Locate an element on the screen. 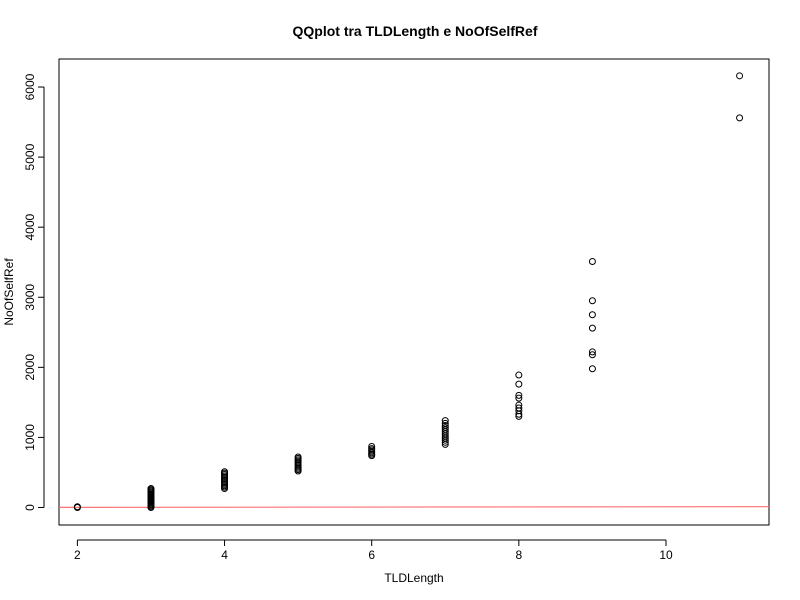 The height and width of the screenshot is (600, 800). qq-reference-line is located at coordinates (414, 507).